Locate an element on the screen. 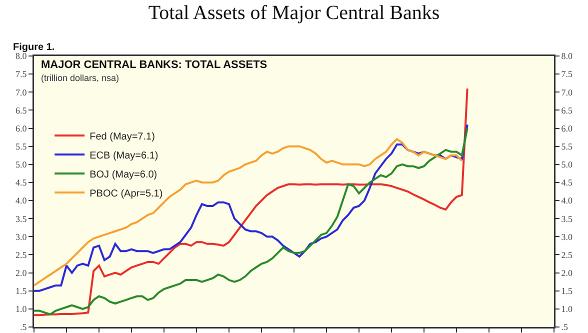 Image resolution: width=588 pixels, height=333 pixels. y-tick-label: 4.0 is located at coordinates (21, 201).